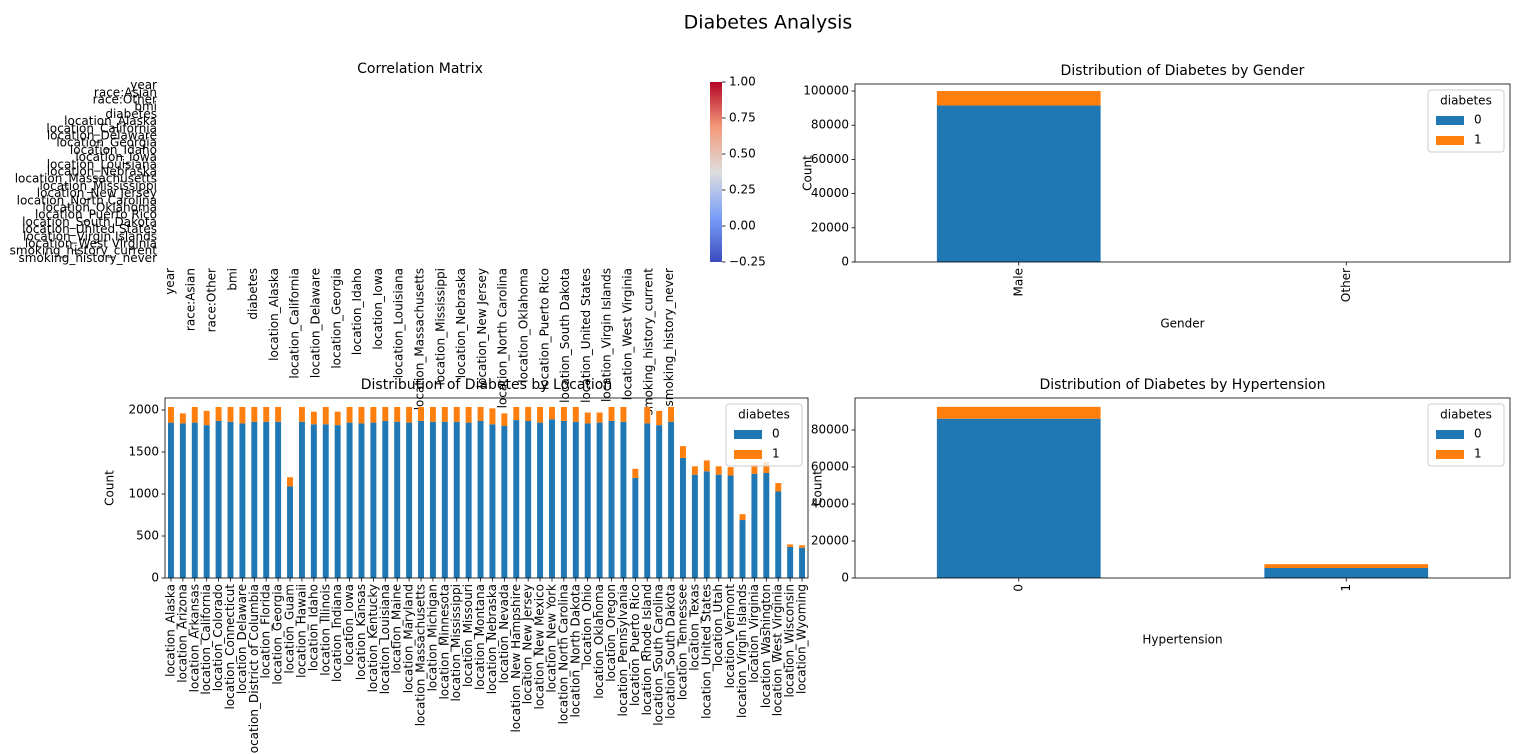 This screenshot has width=1536, height=754. I want to click on y-tick-label: bmi, so click(145, 107).